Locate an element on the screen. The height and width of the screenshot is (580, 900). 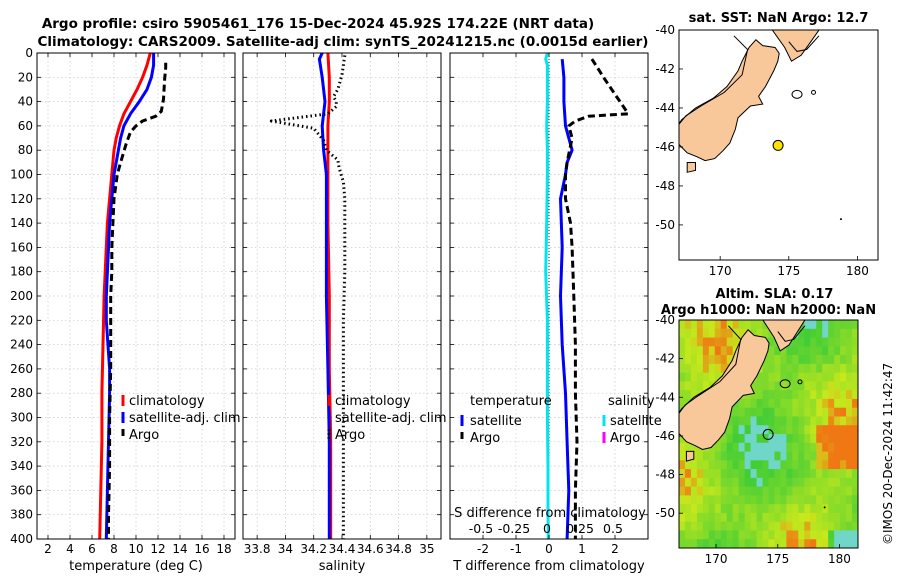
map-y-tick-label: -42 is located at coordinates (665, 359).